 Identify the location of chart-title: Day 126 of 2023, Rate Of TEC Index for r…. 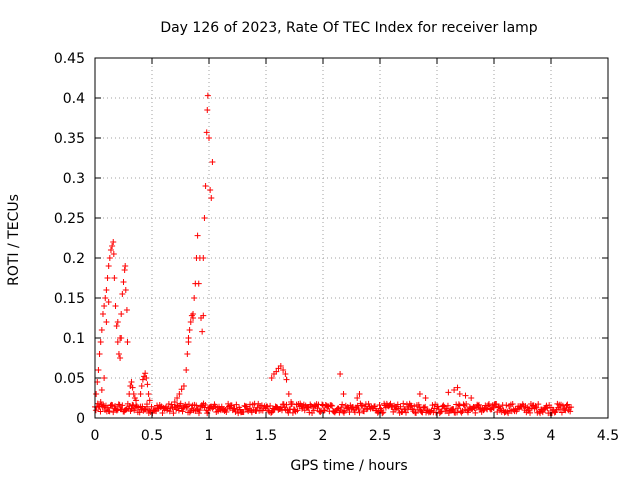
(348, 28).